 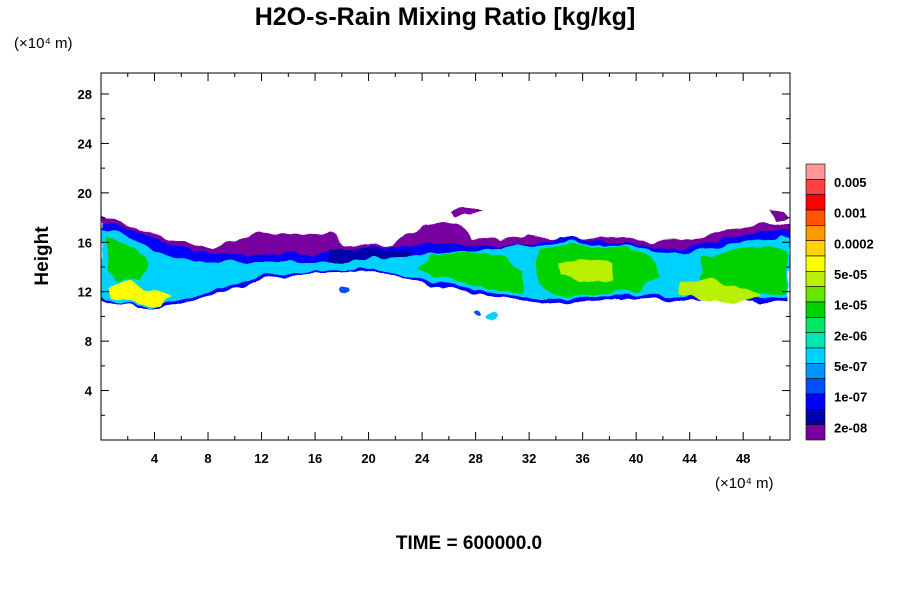 I want to click on x-tick-label: 36, so click(x=582, y=458).